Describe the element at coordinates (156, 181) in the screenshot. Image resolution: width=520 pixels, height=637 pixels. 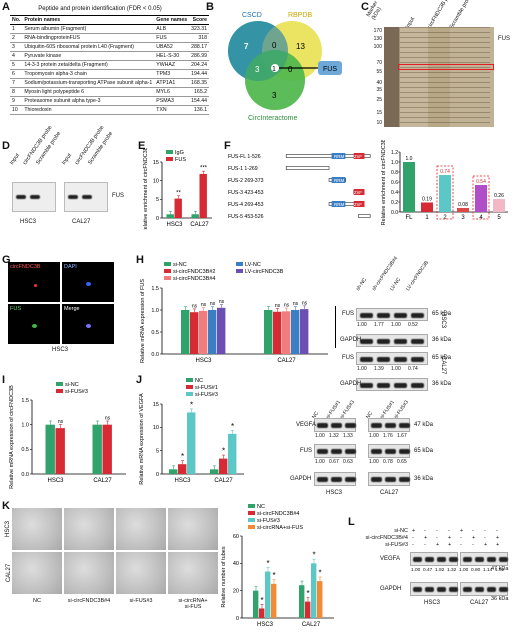
I see `y-tick-label: 10` at that location.